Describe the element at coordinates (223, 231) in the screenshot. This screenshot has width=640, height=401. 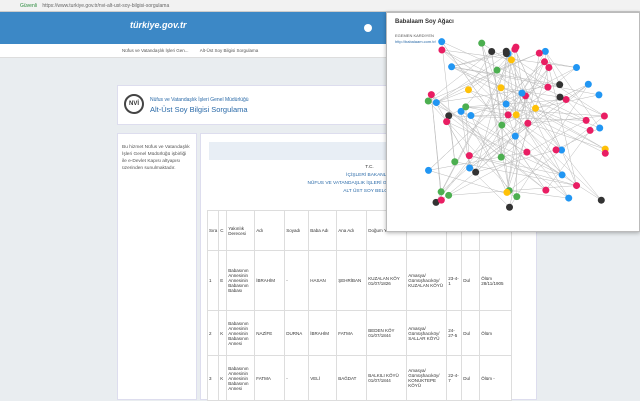
I see `column-header: C` at that location.